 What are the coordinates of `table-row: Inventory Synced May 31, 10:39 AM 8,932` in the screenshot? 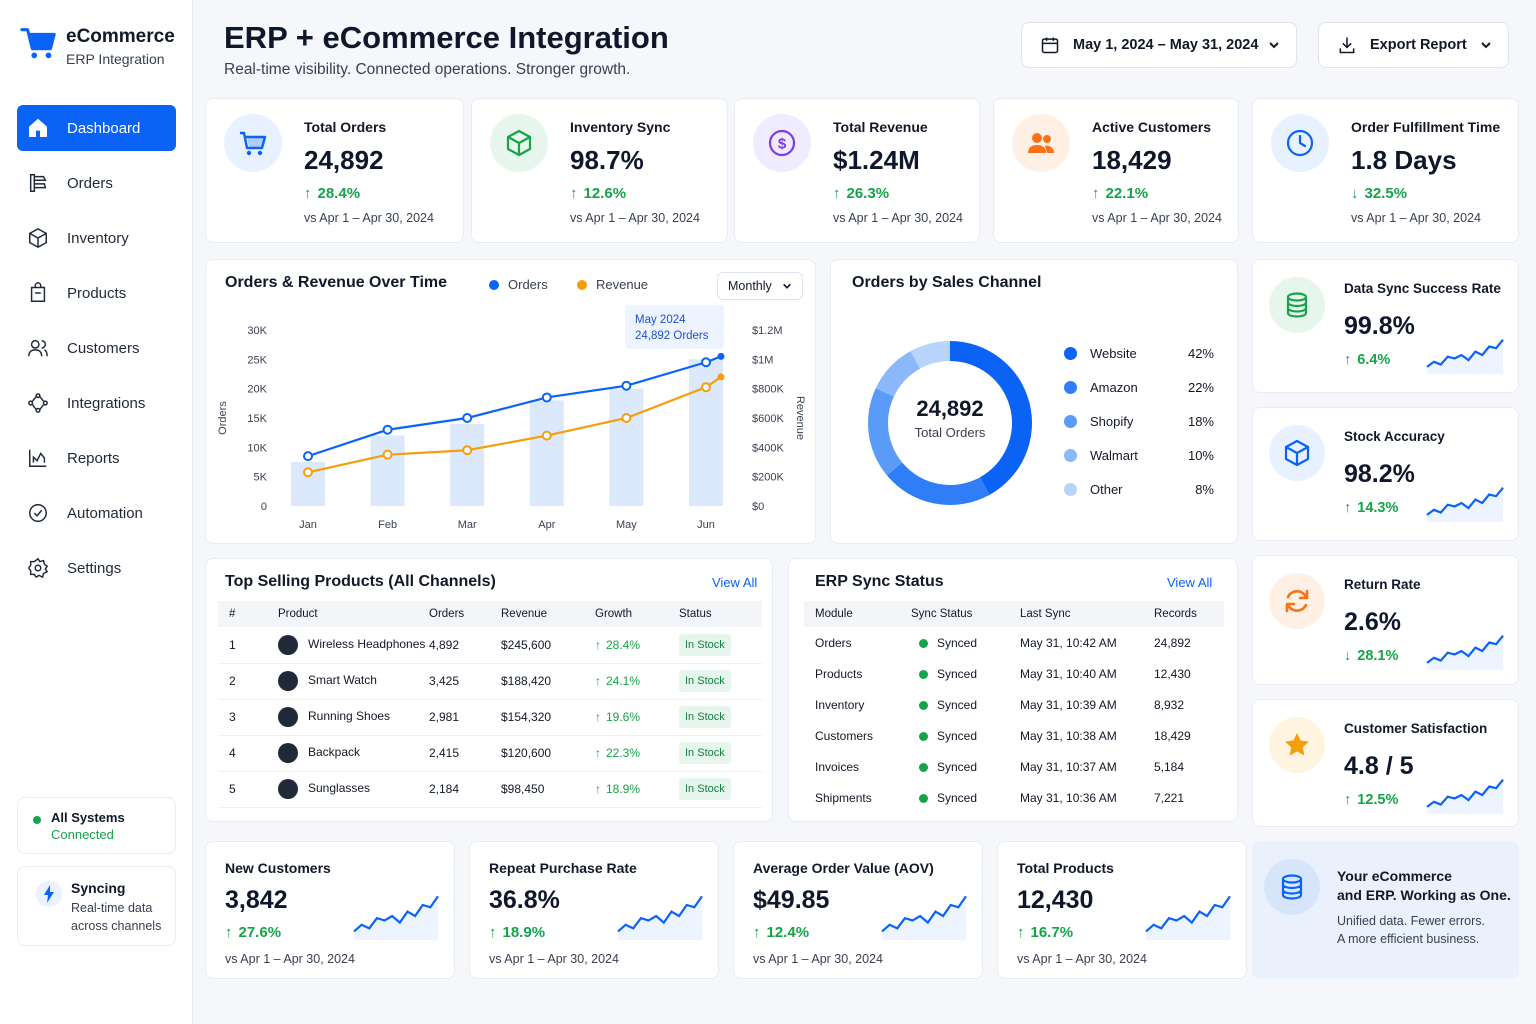 It's located at (1014, 704).